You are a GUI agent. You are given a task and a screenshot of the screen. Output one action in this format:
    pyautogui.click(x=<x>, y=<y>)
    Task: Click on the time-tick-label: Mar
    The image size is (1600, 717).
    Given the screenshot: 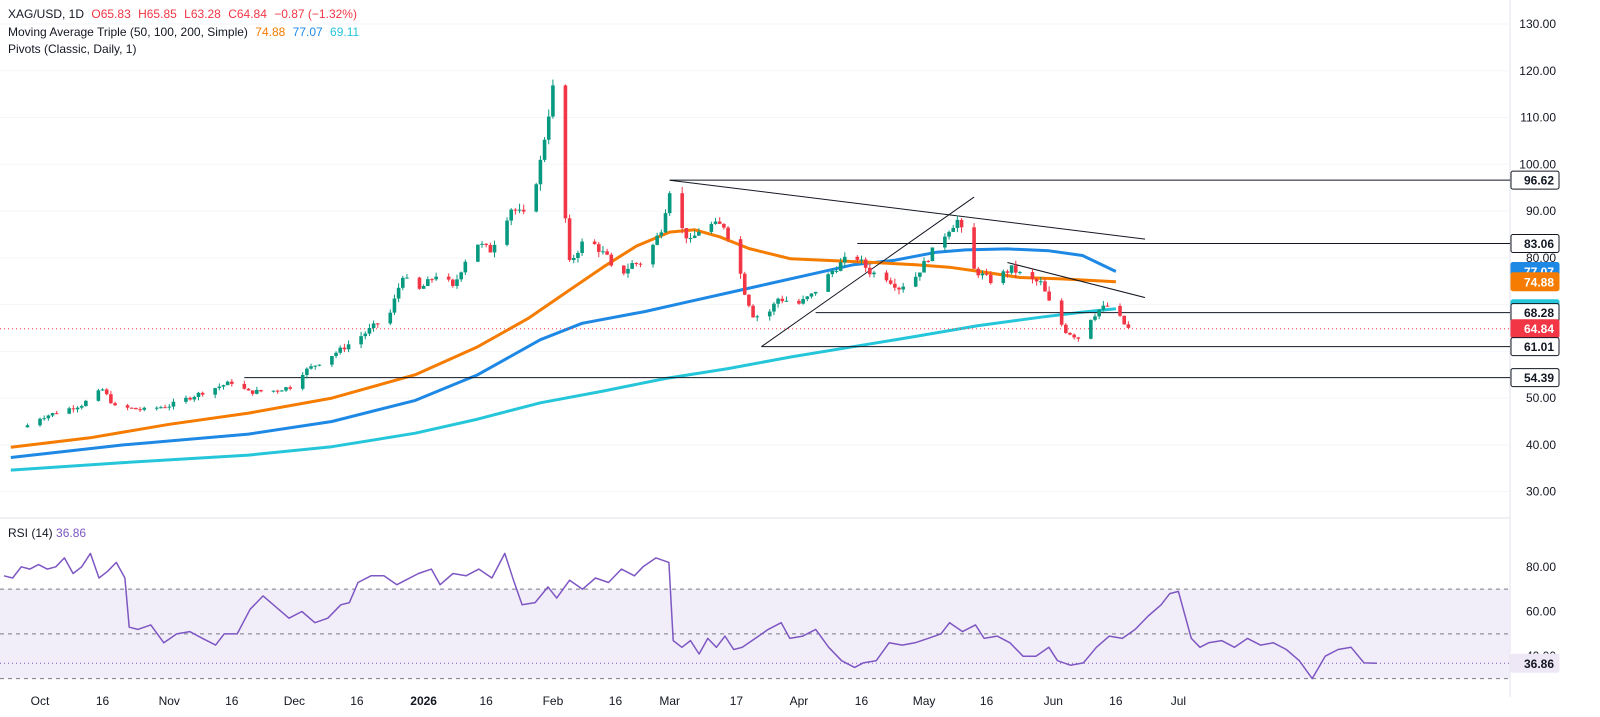 What is the action you would take?
    pyautogui.click(x=669, y=701)
    